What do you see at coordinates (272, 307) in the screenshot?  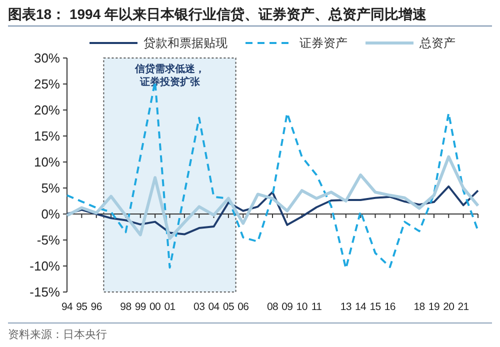 I see `x-tick-label: 08` at bounding box center [272, 307].